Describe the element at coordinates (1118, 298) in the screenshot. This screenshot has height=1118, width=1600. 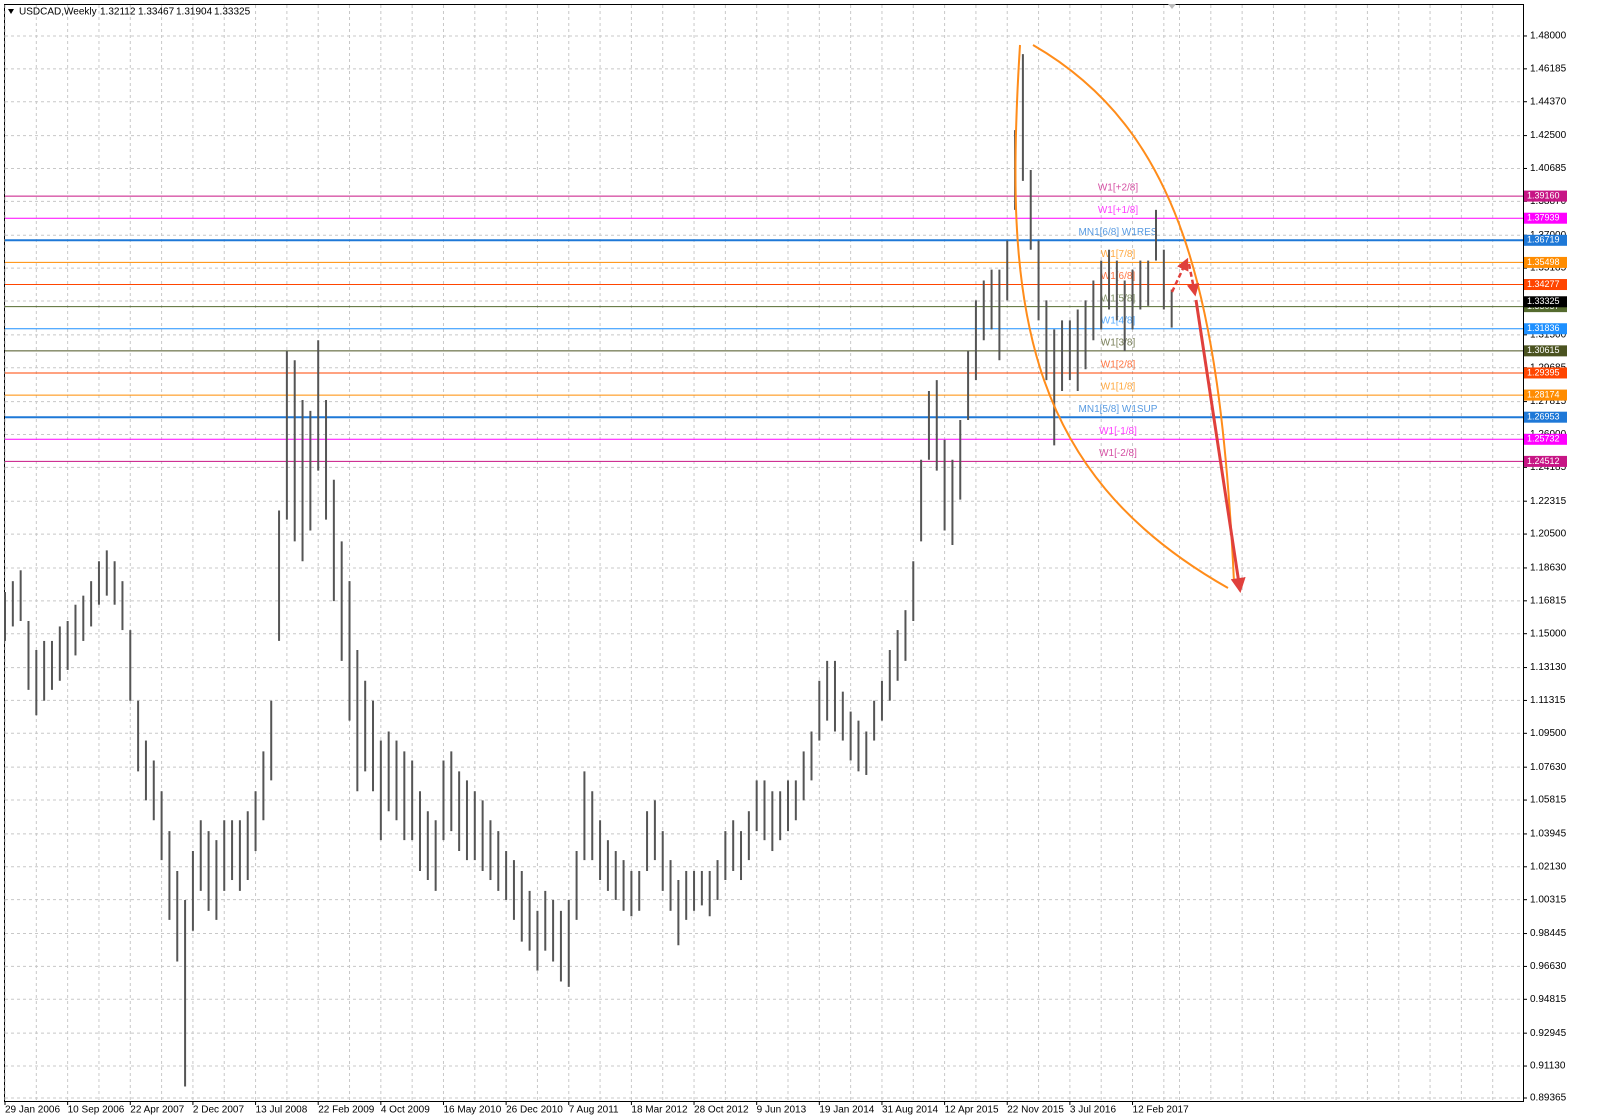
I see `level-label: W1[5/8]` at that location.